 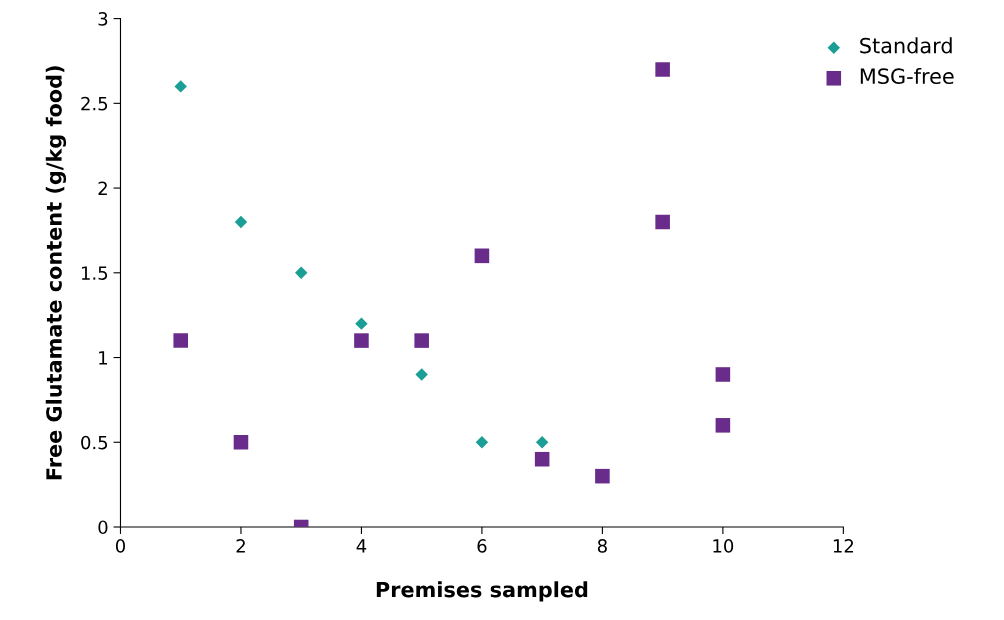 I want to click on x-axis-title: Premises sampled, so click(x=482, y=591).